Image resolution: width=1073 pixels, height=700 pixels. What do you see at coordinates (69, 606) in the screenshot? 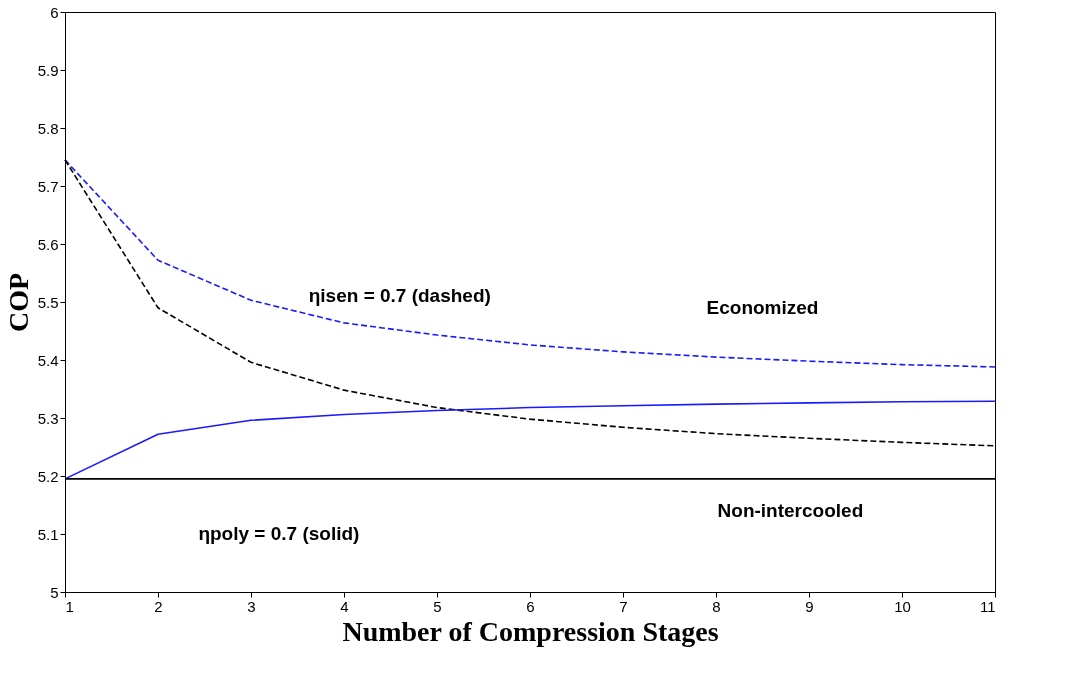
I see `x-tick-label: 1` at bounding box center [69, 606].